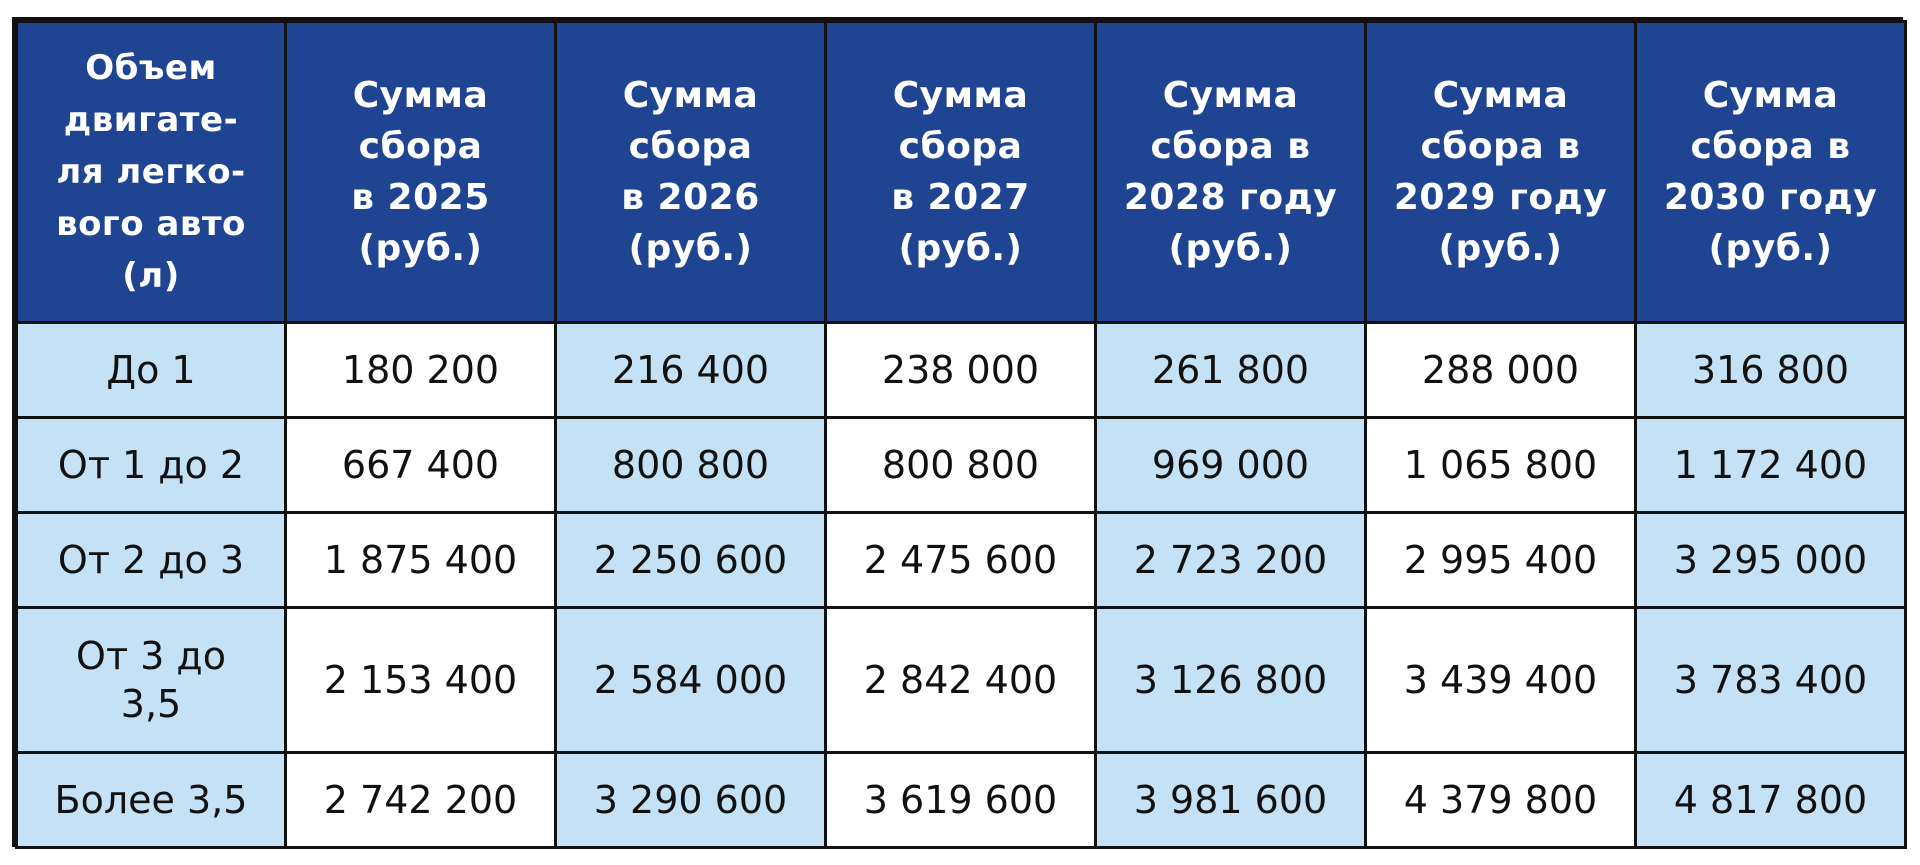 Image resolution: width=1920 pixels, height=865 pixels. I want to click on fee-cell: 2 250 600, so click(690, 560).